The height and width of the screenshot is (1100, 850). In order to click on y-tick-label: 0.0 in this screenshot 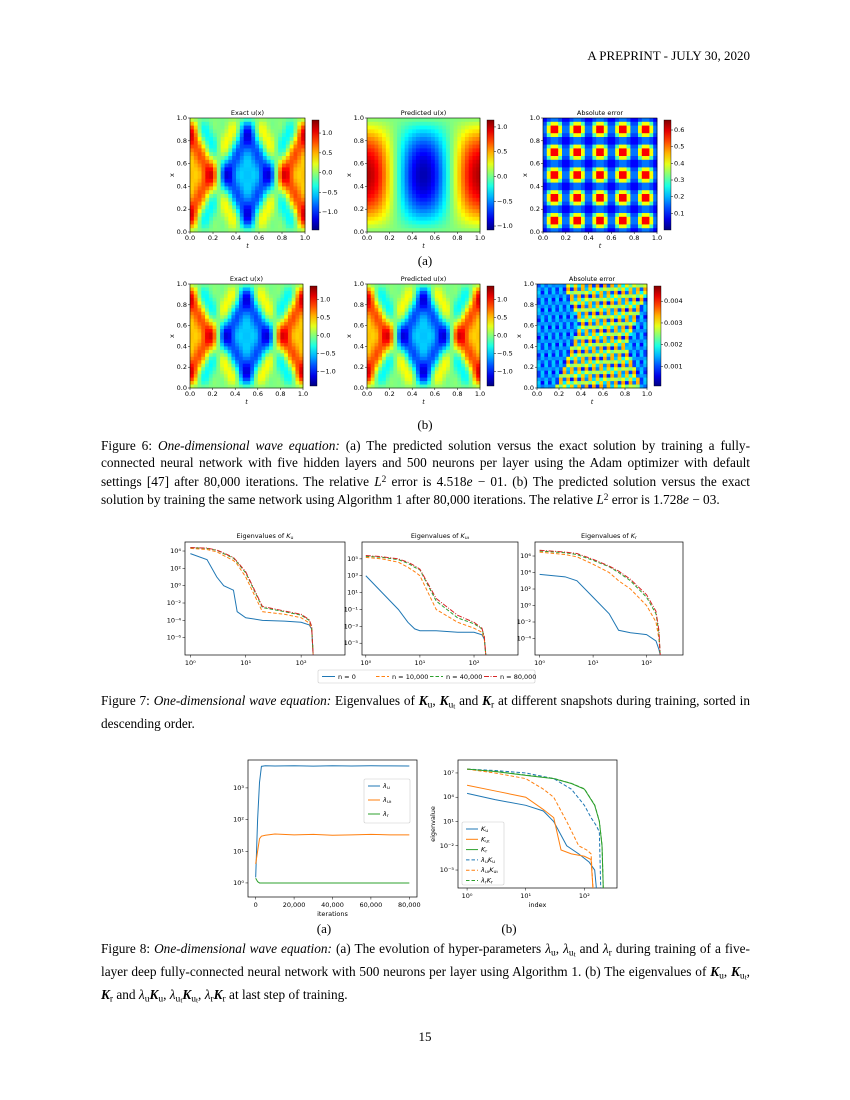, I will do `click(535, 232)`.